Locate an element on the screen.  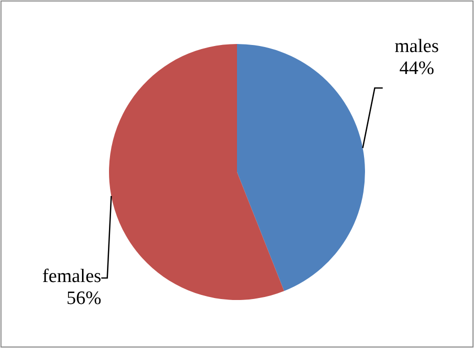
data-label: 44% is located at coordinates (416, 68).